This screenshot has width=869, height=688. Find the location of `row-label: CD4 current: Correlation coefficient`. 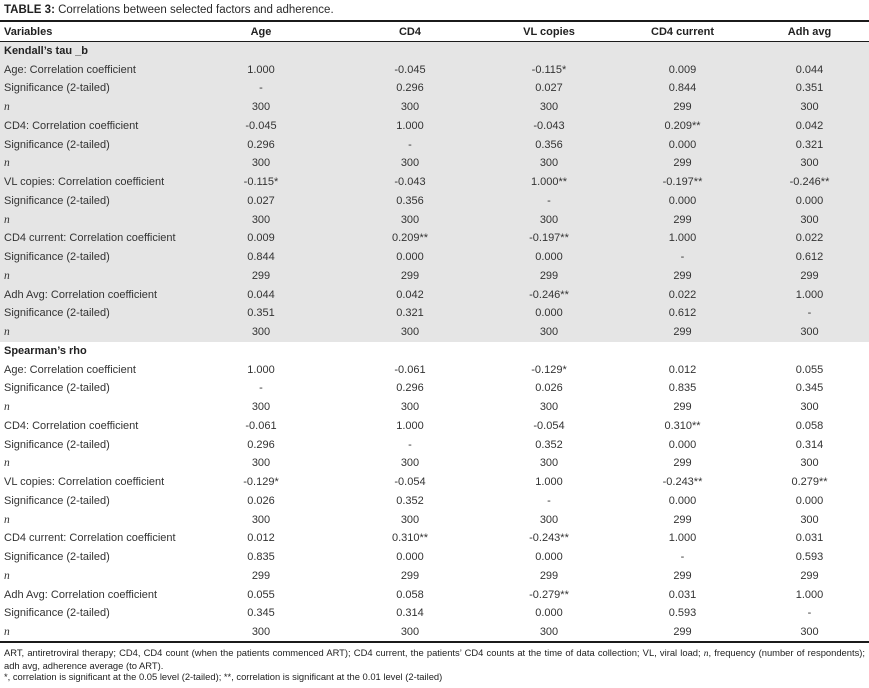

row-label: CD4 current: Correlation coefficient is located at coordinates (90, 238).